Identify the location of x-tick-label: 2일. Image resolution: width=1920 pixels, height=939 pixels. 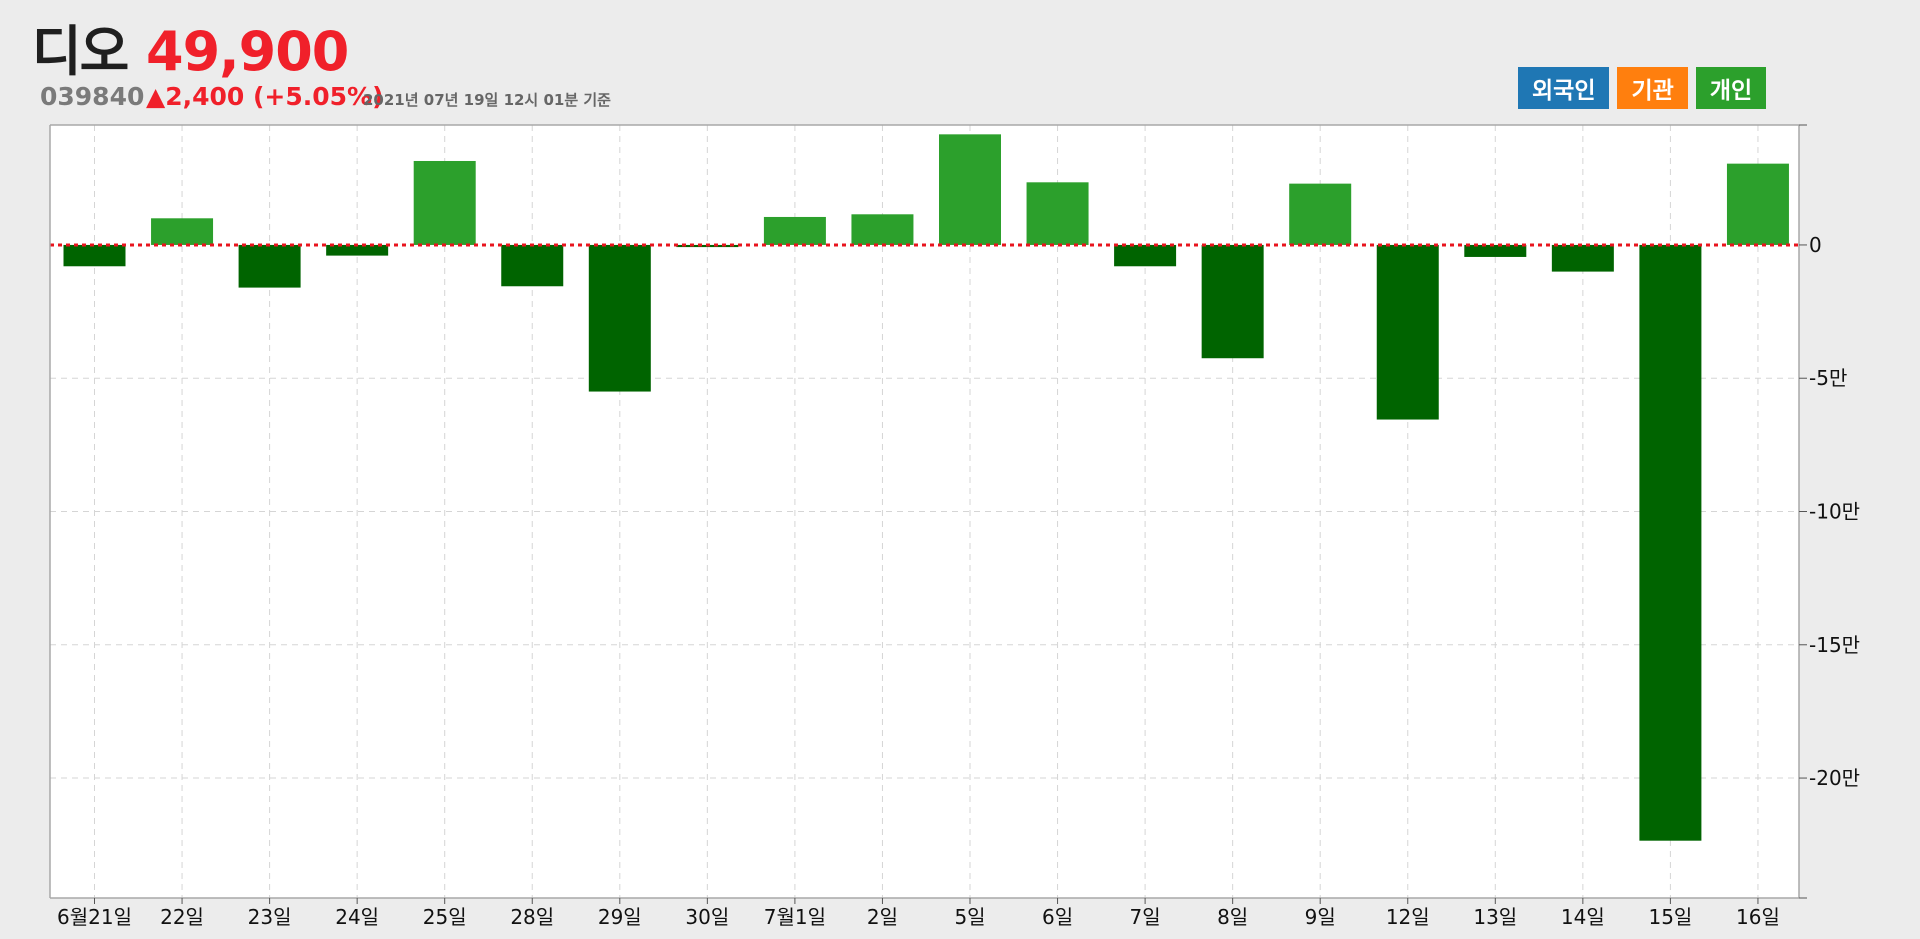
(882, 917).